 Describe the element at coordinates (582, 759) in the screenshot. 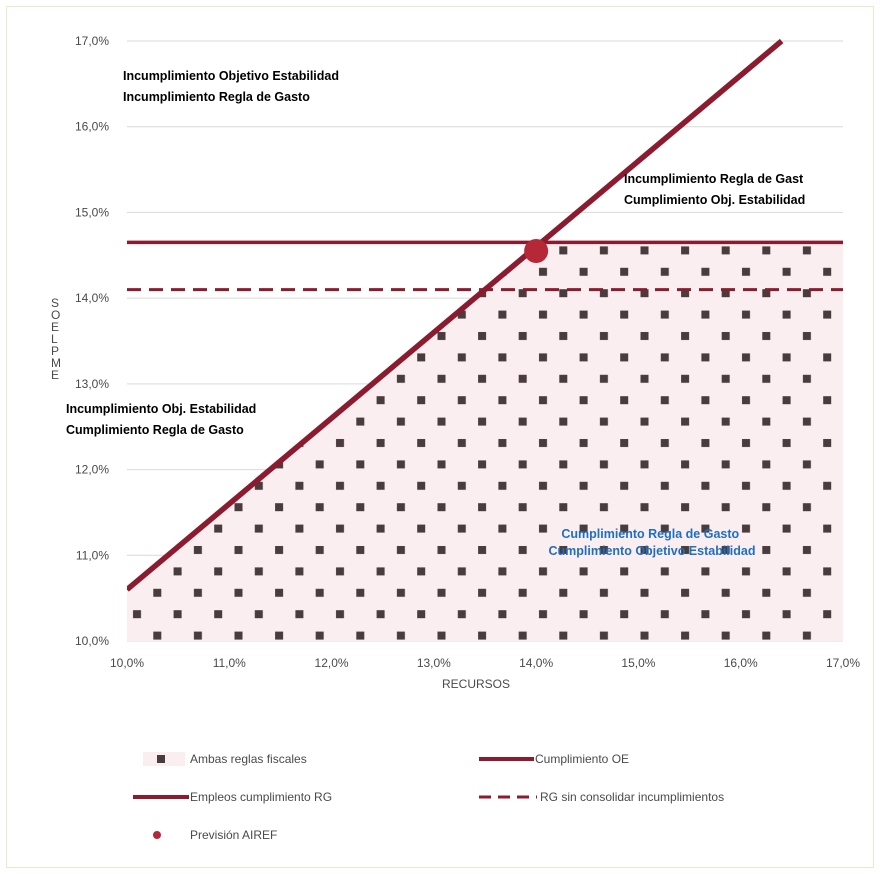

I see `legend-label-oe: Cumplimiento OE` at that location.